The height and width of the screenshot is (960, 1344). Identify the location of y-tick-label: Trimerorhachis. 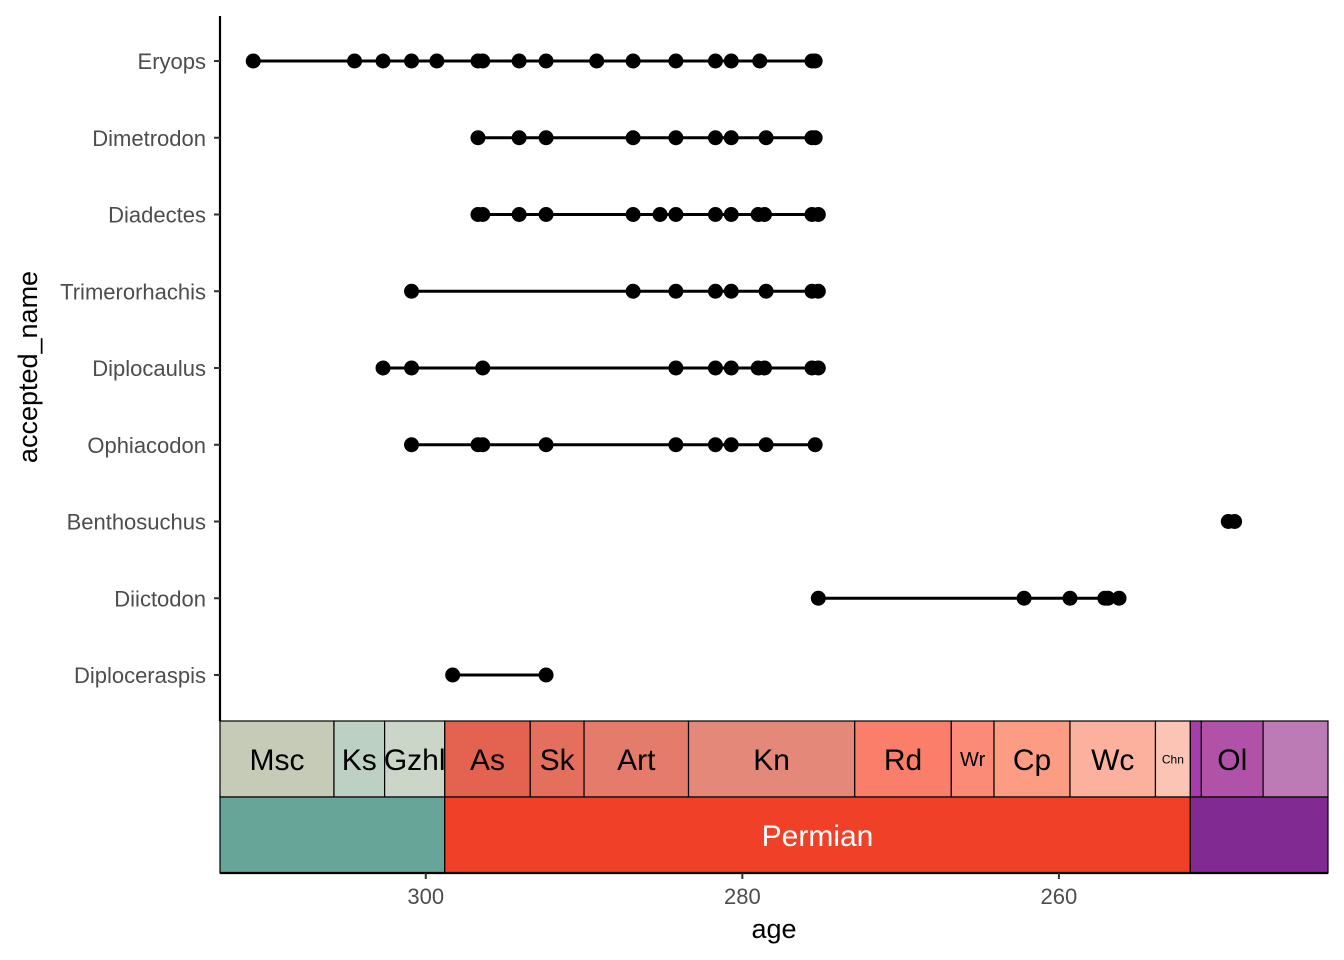
(133, 291).